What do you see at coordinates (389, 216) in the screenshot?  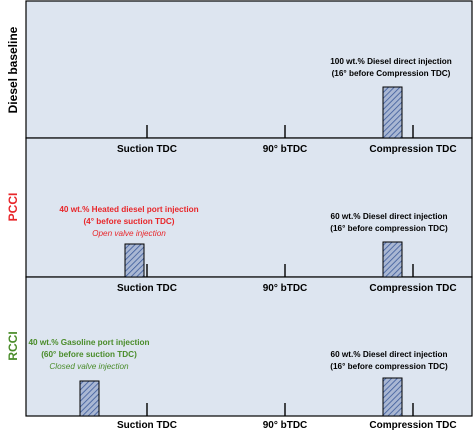 I see `pcci-di-annotation-line1: 60 wt.% Diesel direct injection` at bounding box center [389, 216].